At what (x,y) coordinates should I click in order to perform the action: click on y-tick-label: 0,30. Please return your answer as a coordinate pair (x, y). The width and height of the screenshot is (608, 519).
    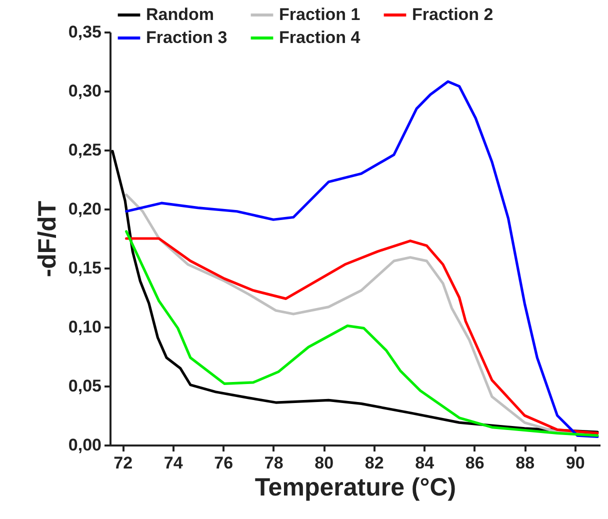
    Looking at the image, I should click on (85, 91).